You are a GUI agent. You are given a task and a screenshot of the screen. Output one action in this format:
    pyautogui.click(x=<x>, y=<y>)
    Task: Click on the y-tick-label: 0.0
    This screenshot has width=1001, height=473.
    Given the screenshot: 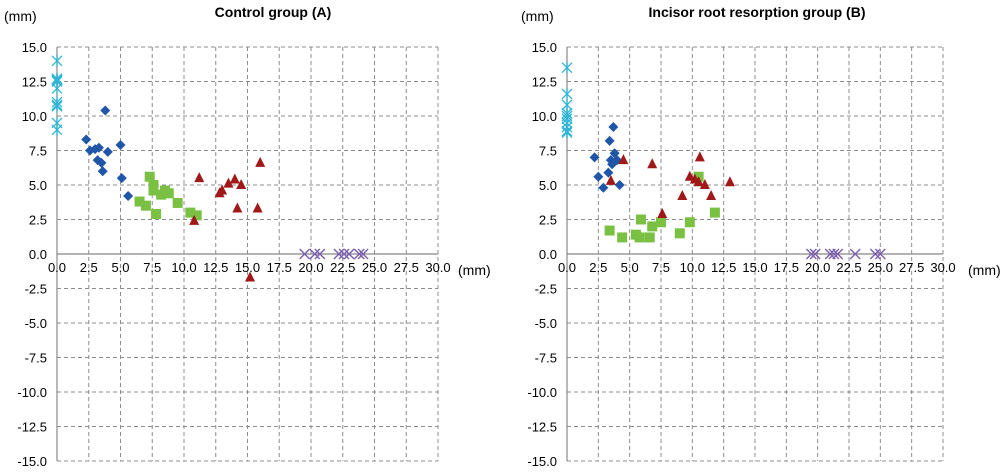 What is the action you would take?
    pyautogui.click(x=548, y=254)
    